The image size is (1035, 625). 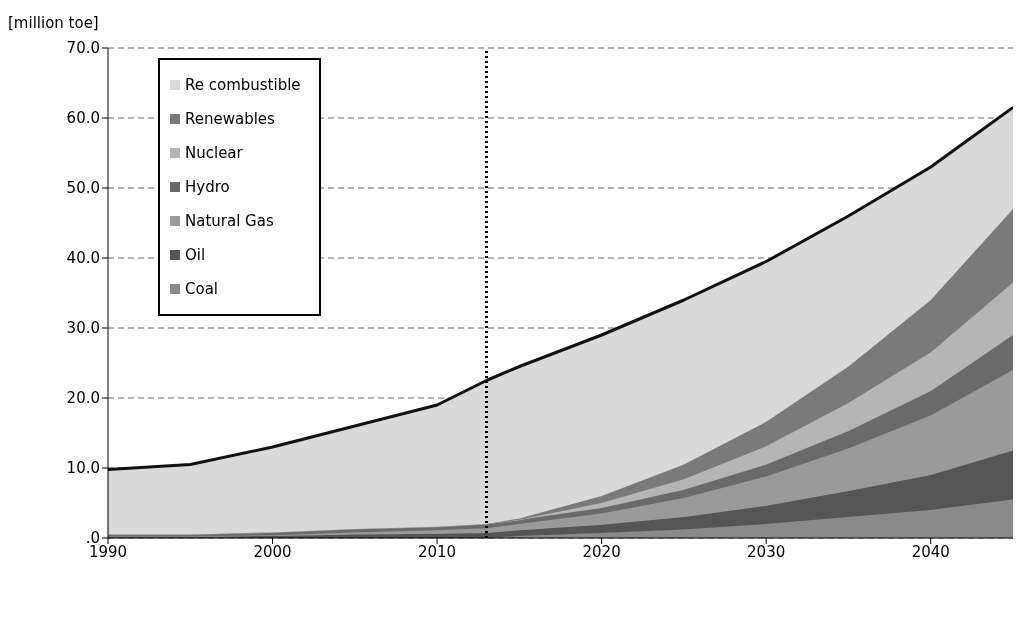 I want to click on legend-label: Natural Gas, so click(x=229, y=221).